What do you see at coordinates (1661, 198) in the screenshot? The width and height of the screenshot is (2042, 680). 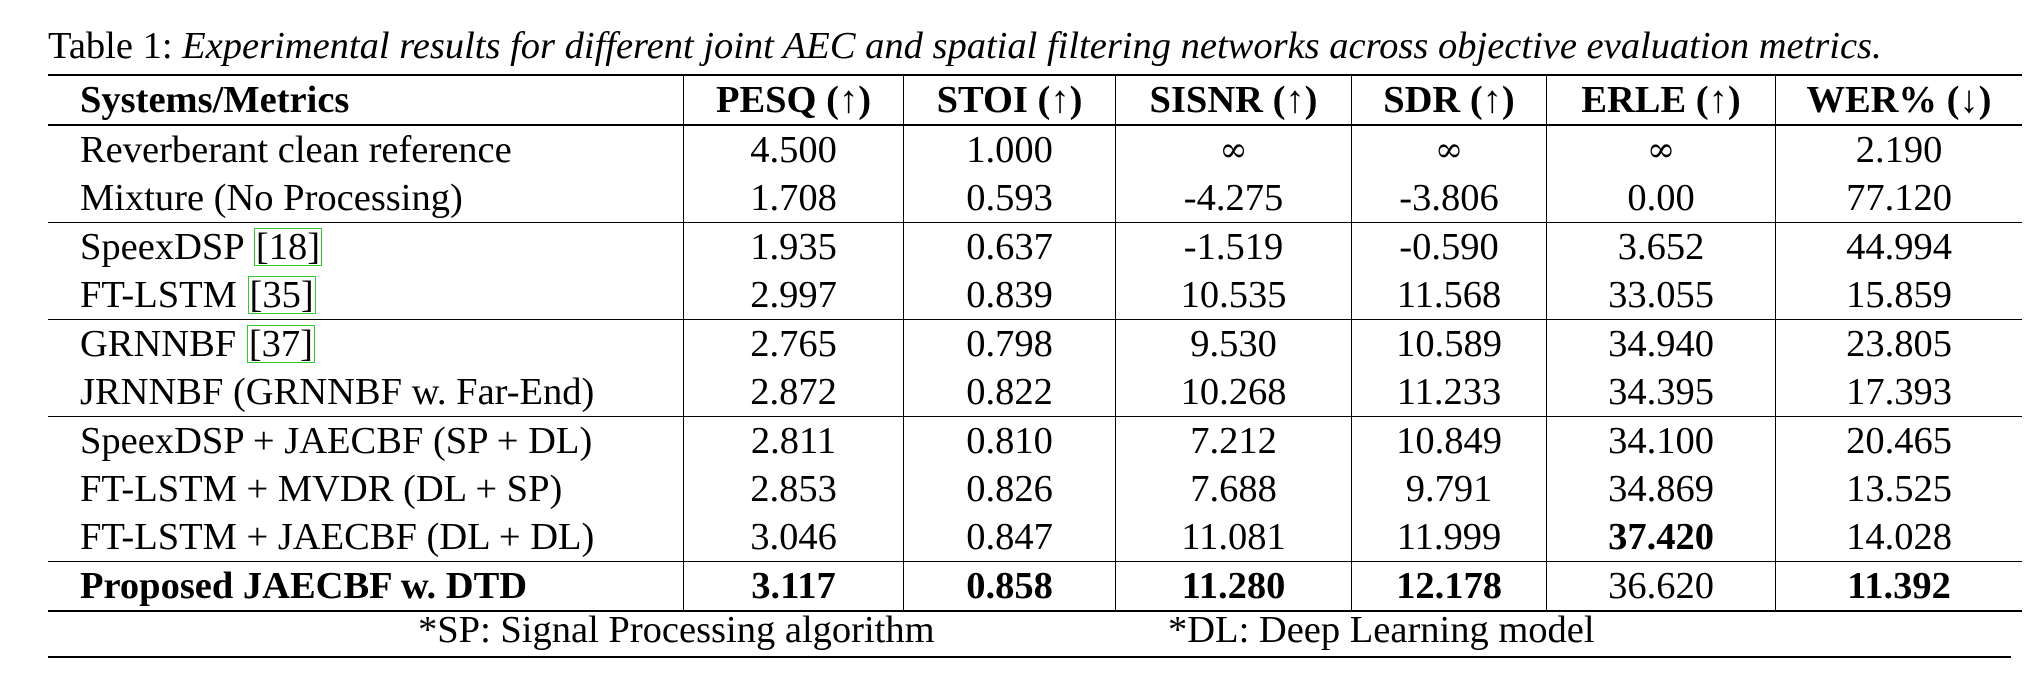 I see `erle-cell: 0.00` at bounding box center [1661, 198].